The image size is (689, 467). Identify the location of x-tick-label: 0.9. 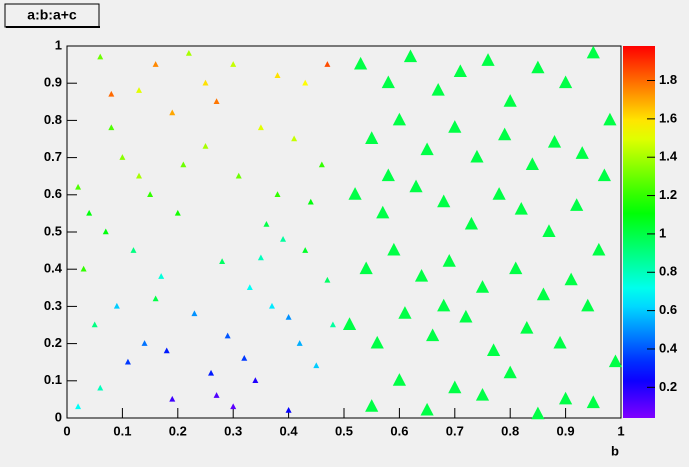
(566, 430).